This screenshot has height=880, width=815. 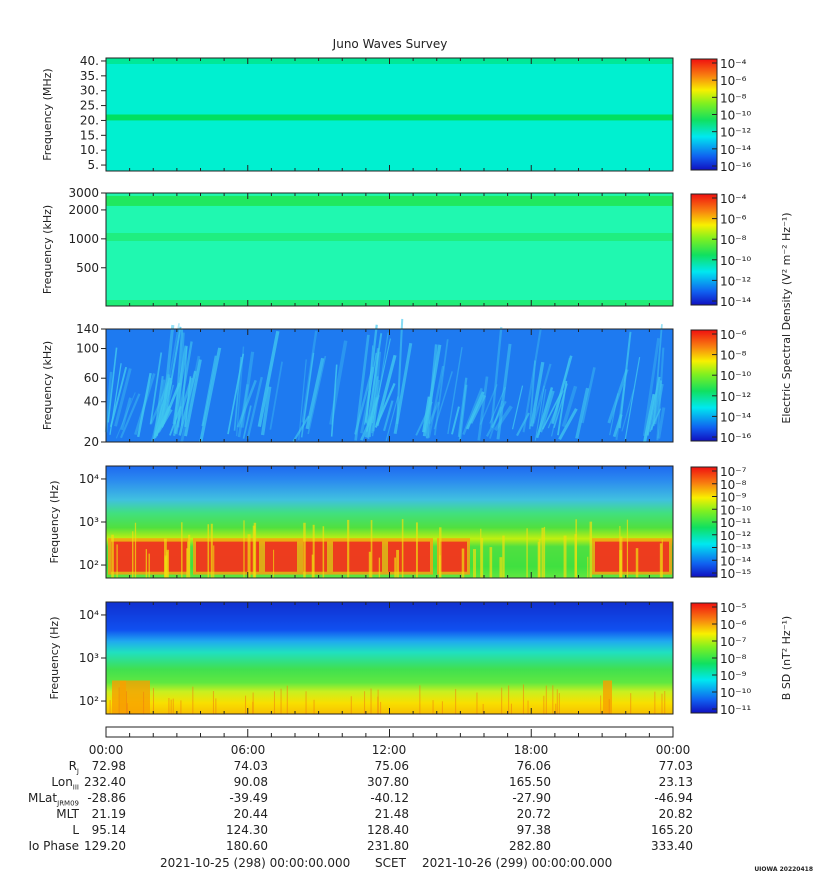 What do you see at coordinates (735, 549) in the screenshot?
I see `colorbar-tick-label: 10⁻¹³` at bounding box center [735, 549].